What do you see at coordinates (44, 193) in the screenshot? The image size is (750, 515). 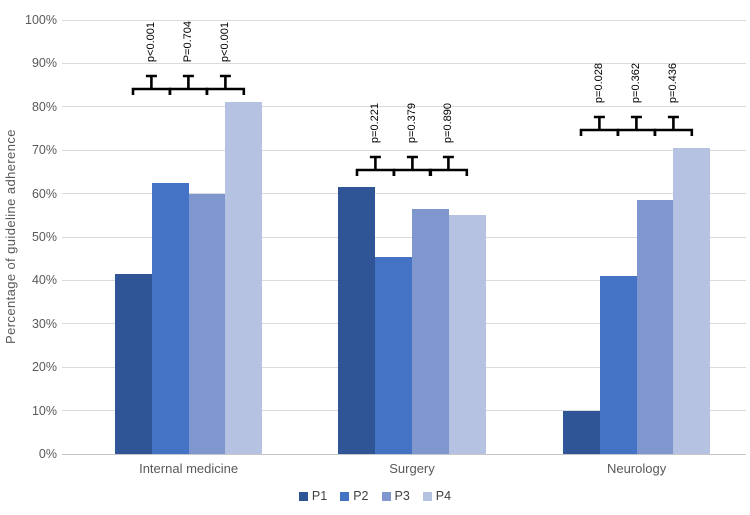 I see `y-tick-label: 60%` at bounding box center [44, 193].